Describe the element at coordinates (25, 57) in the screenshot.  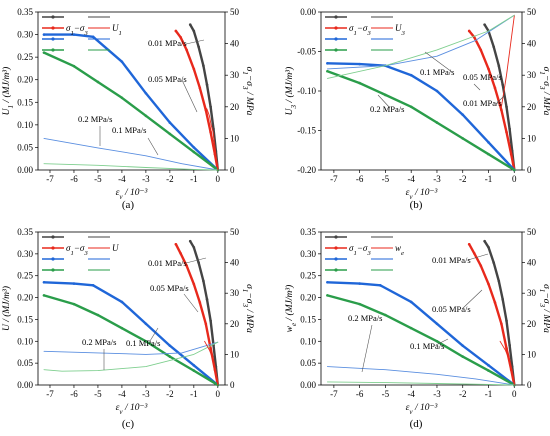
I see `y-left-tick-label: 0.25` at that location.